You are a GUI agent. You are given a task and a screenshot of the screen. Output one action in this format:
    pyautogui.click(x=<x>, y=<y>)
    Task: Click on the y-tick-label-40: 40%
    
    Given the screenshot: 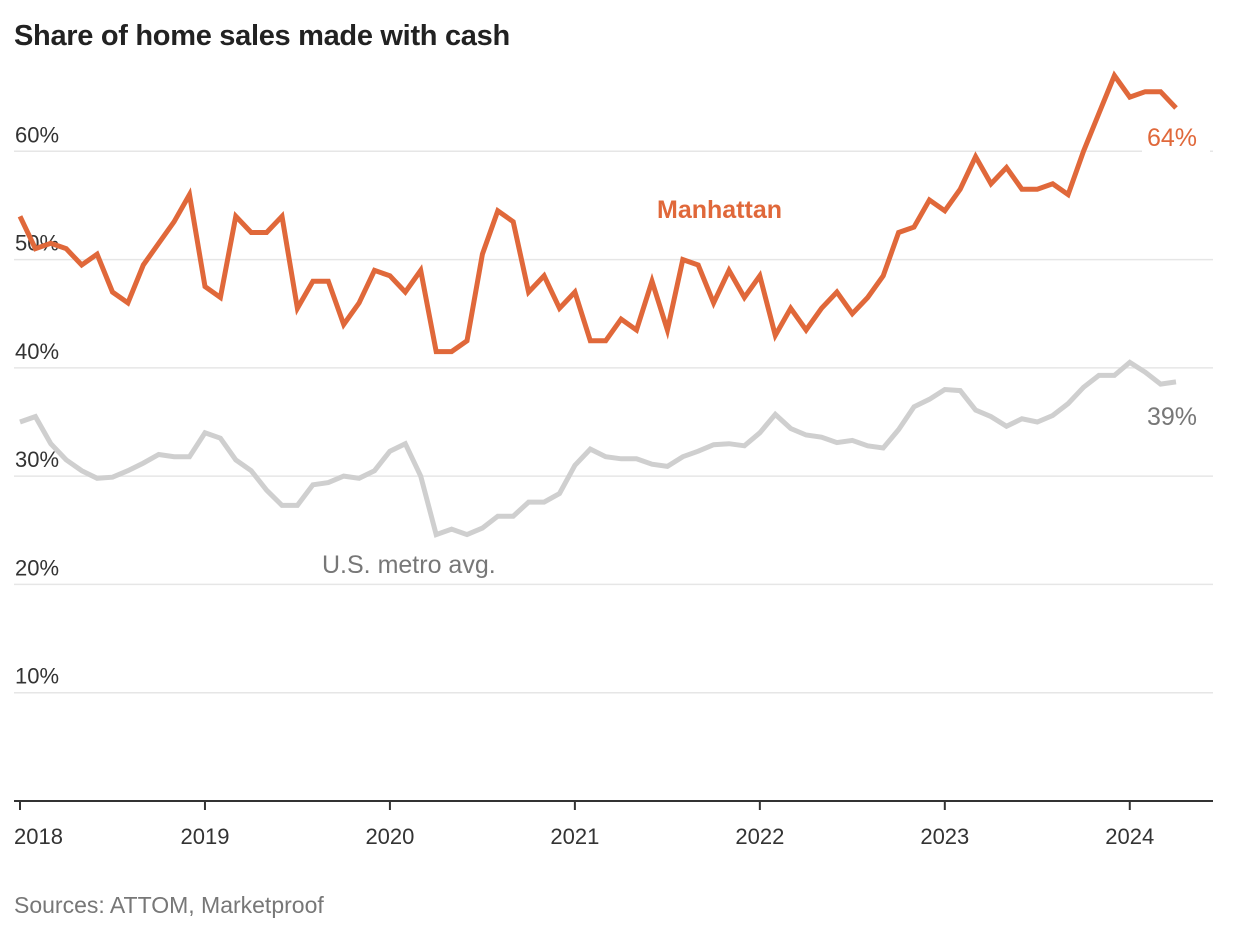 What is the action you would take?
    pyautogui.click(x=37, y=351)
    